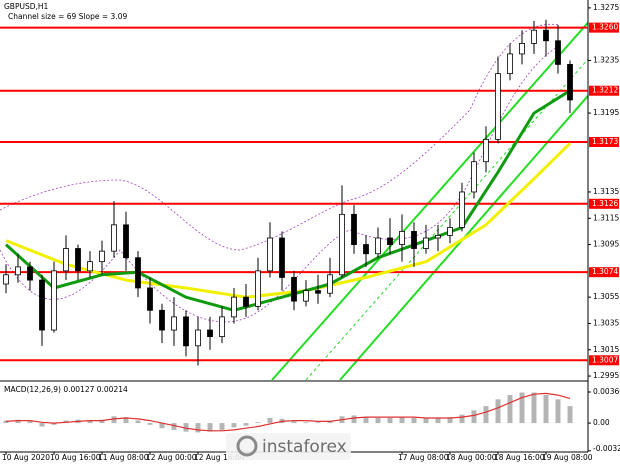 The image size is (620, 465). I want to click on level-label: 1.3260, so click(605, 27).